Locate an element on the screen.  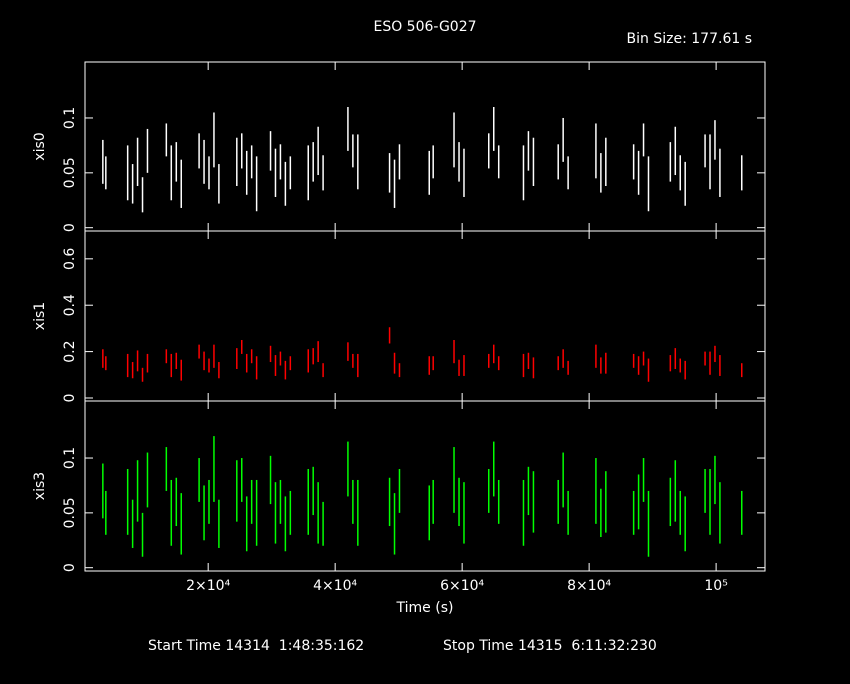
y-axis-label: xis3 is located at coordinates (40, 486).